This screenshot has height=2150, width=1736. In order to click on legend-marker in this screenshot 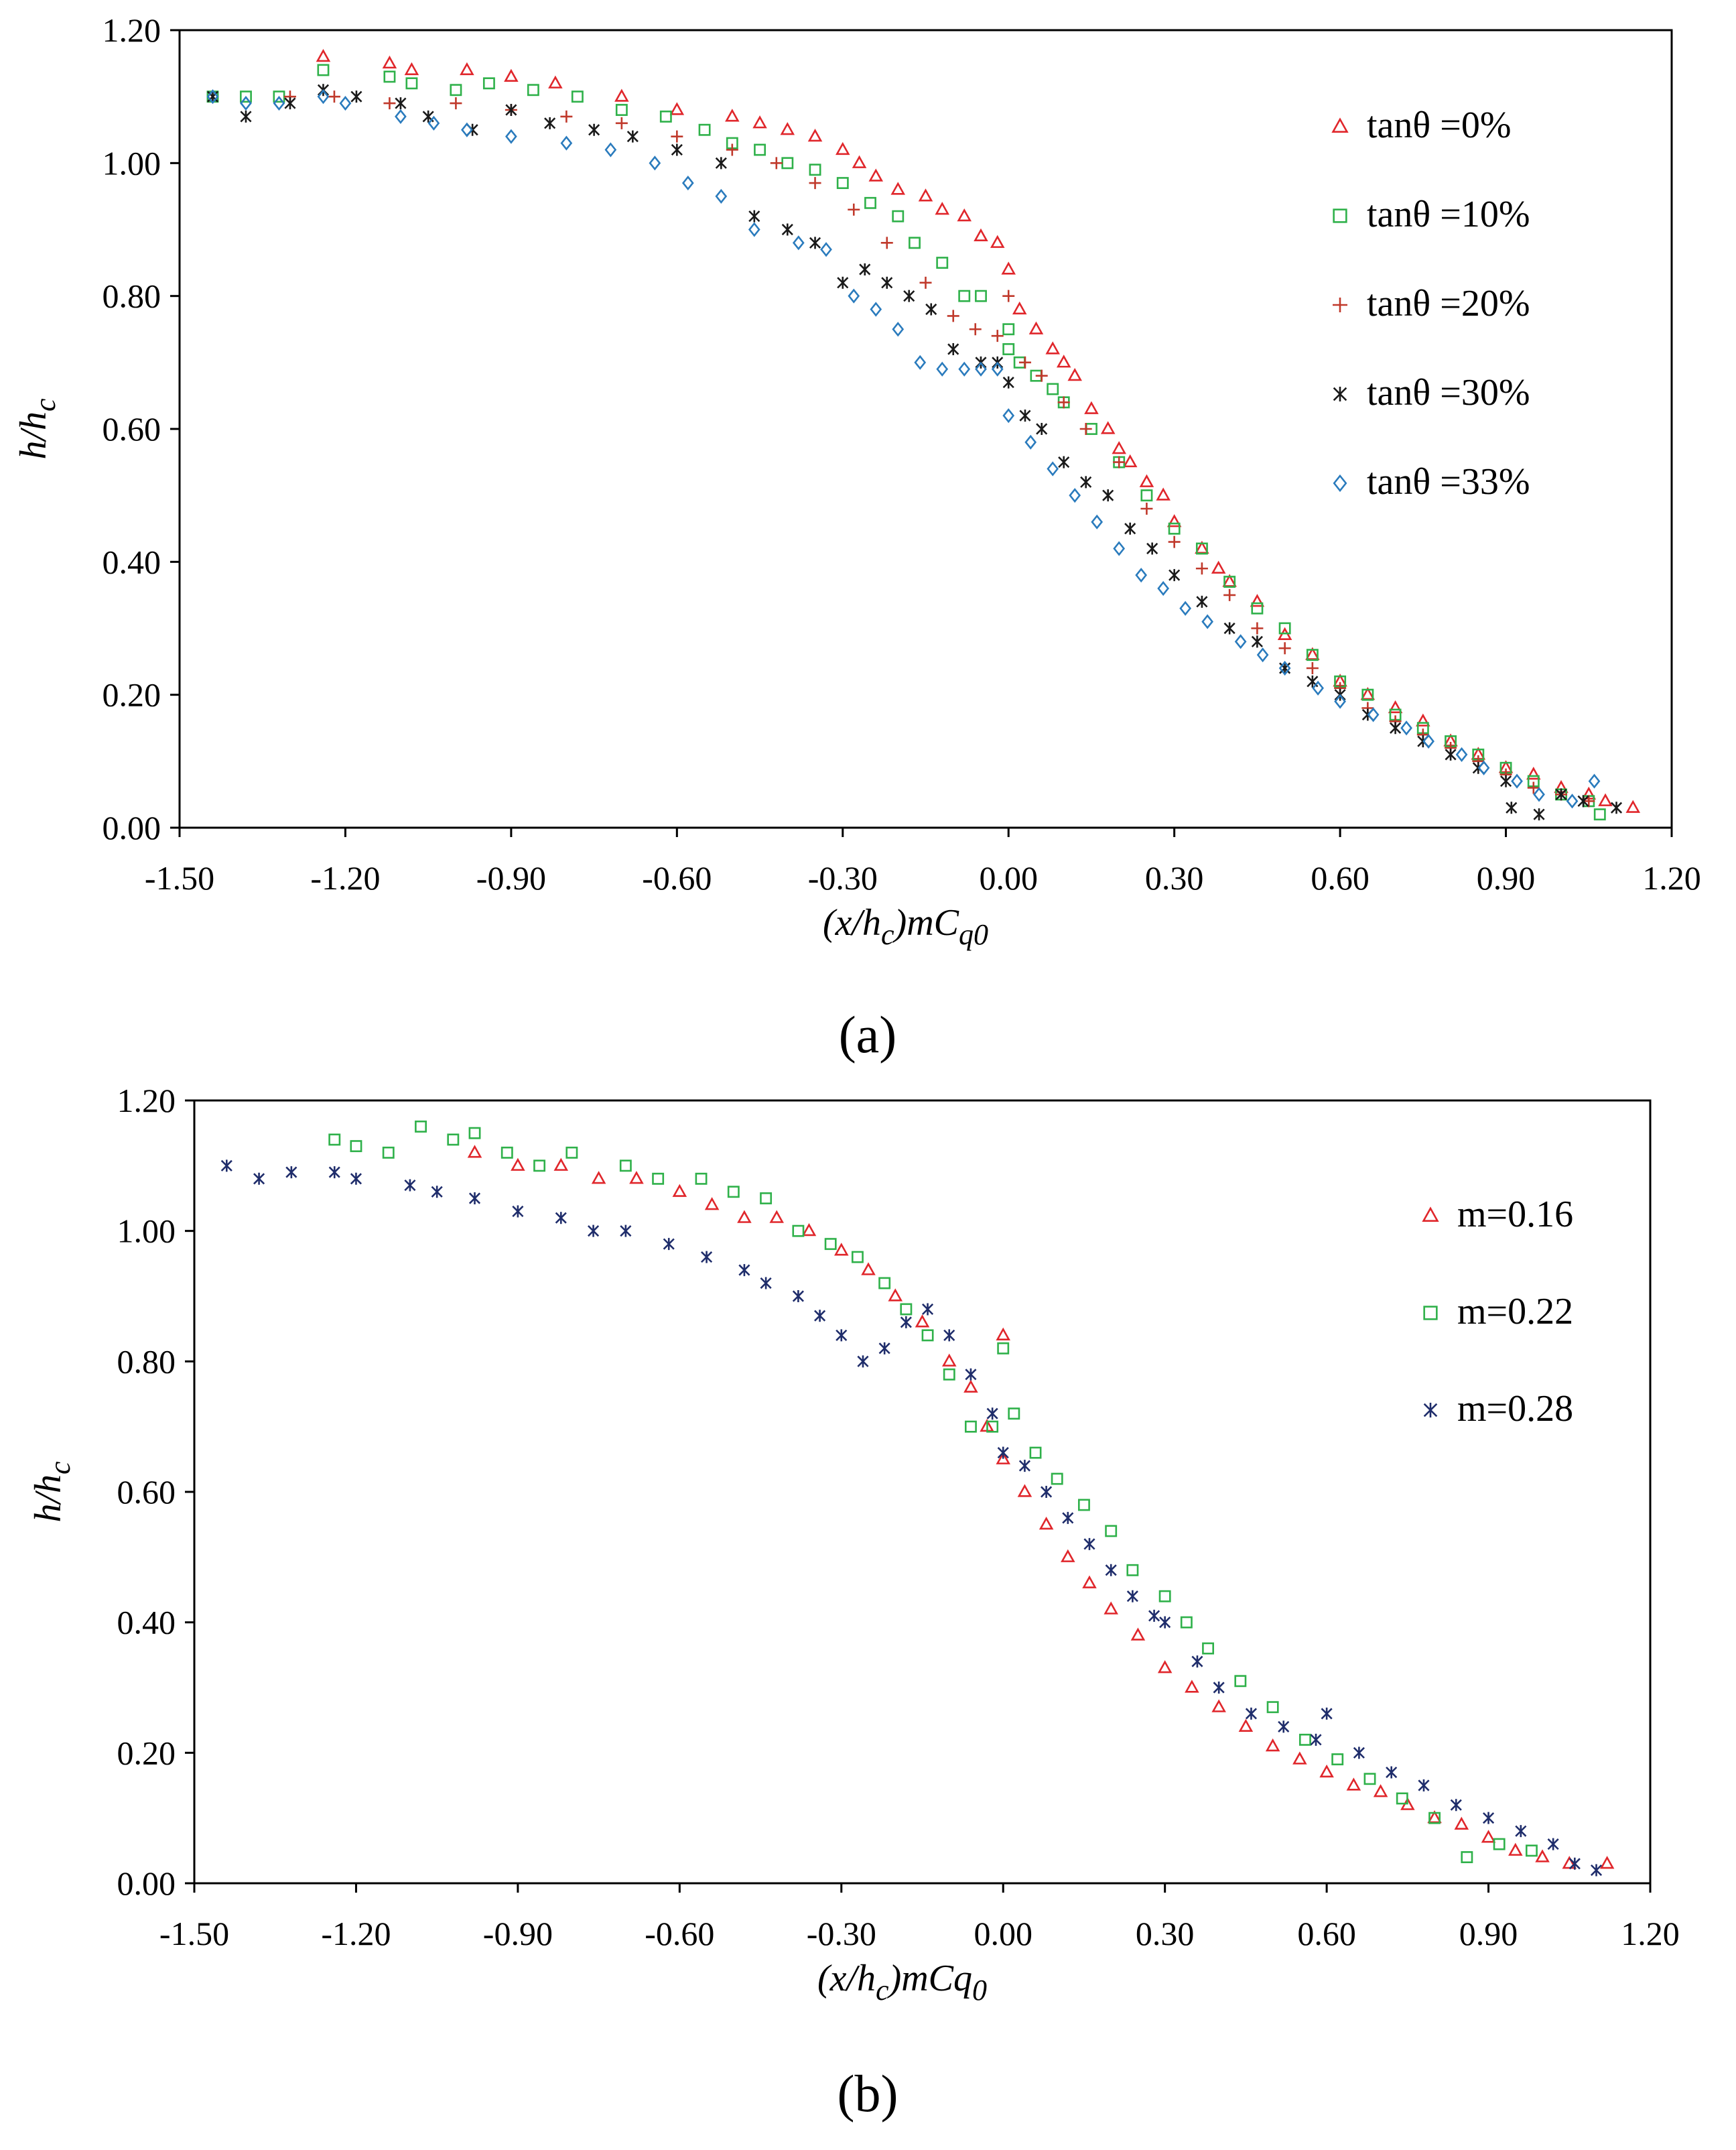, I will do `click(1340, 394)`.